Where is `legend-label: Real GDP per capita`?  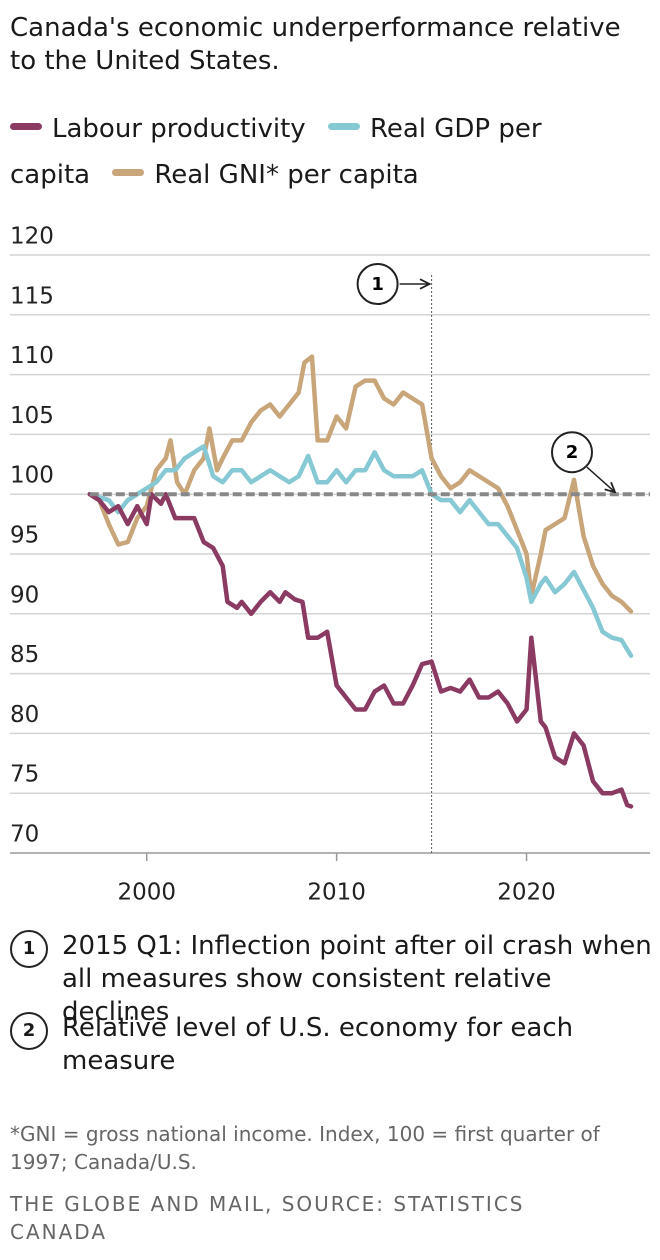 legend-label: Real GDP per capita is located at coordinates (276, 152).